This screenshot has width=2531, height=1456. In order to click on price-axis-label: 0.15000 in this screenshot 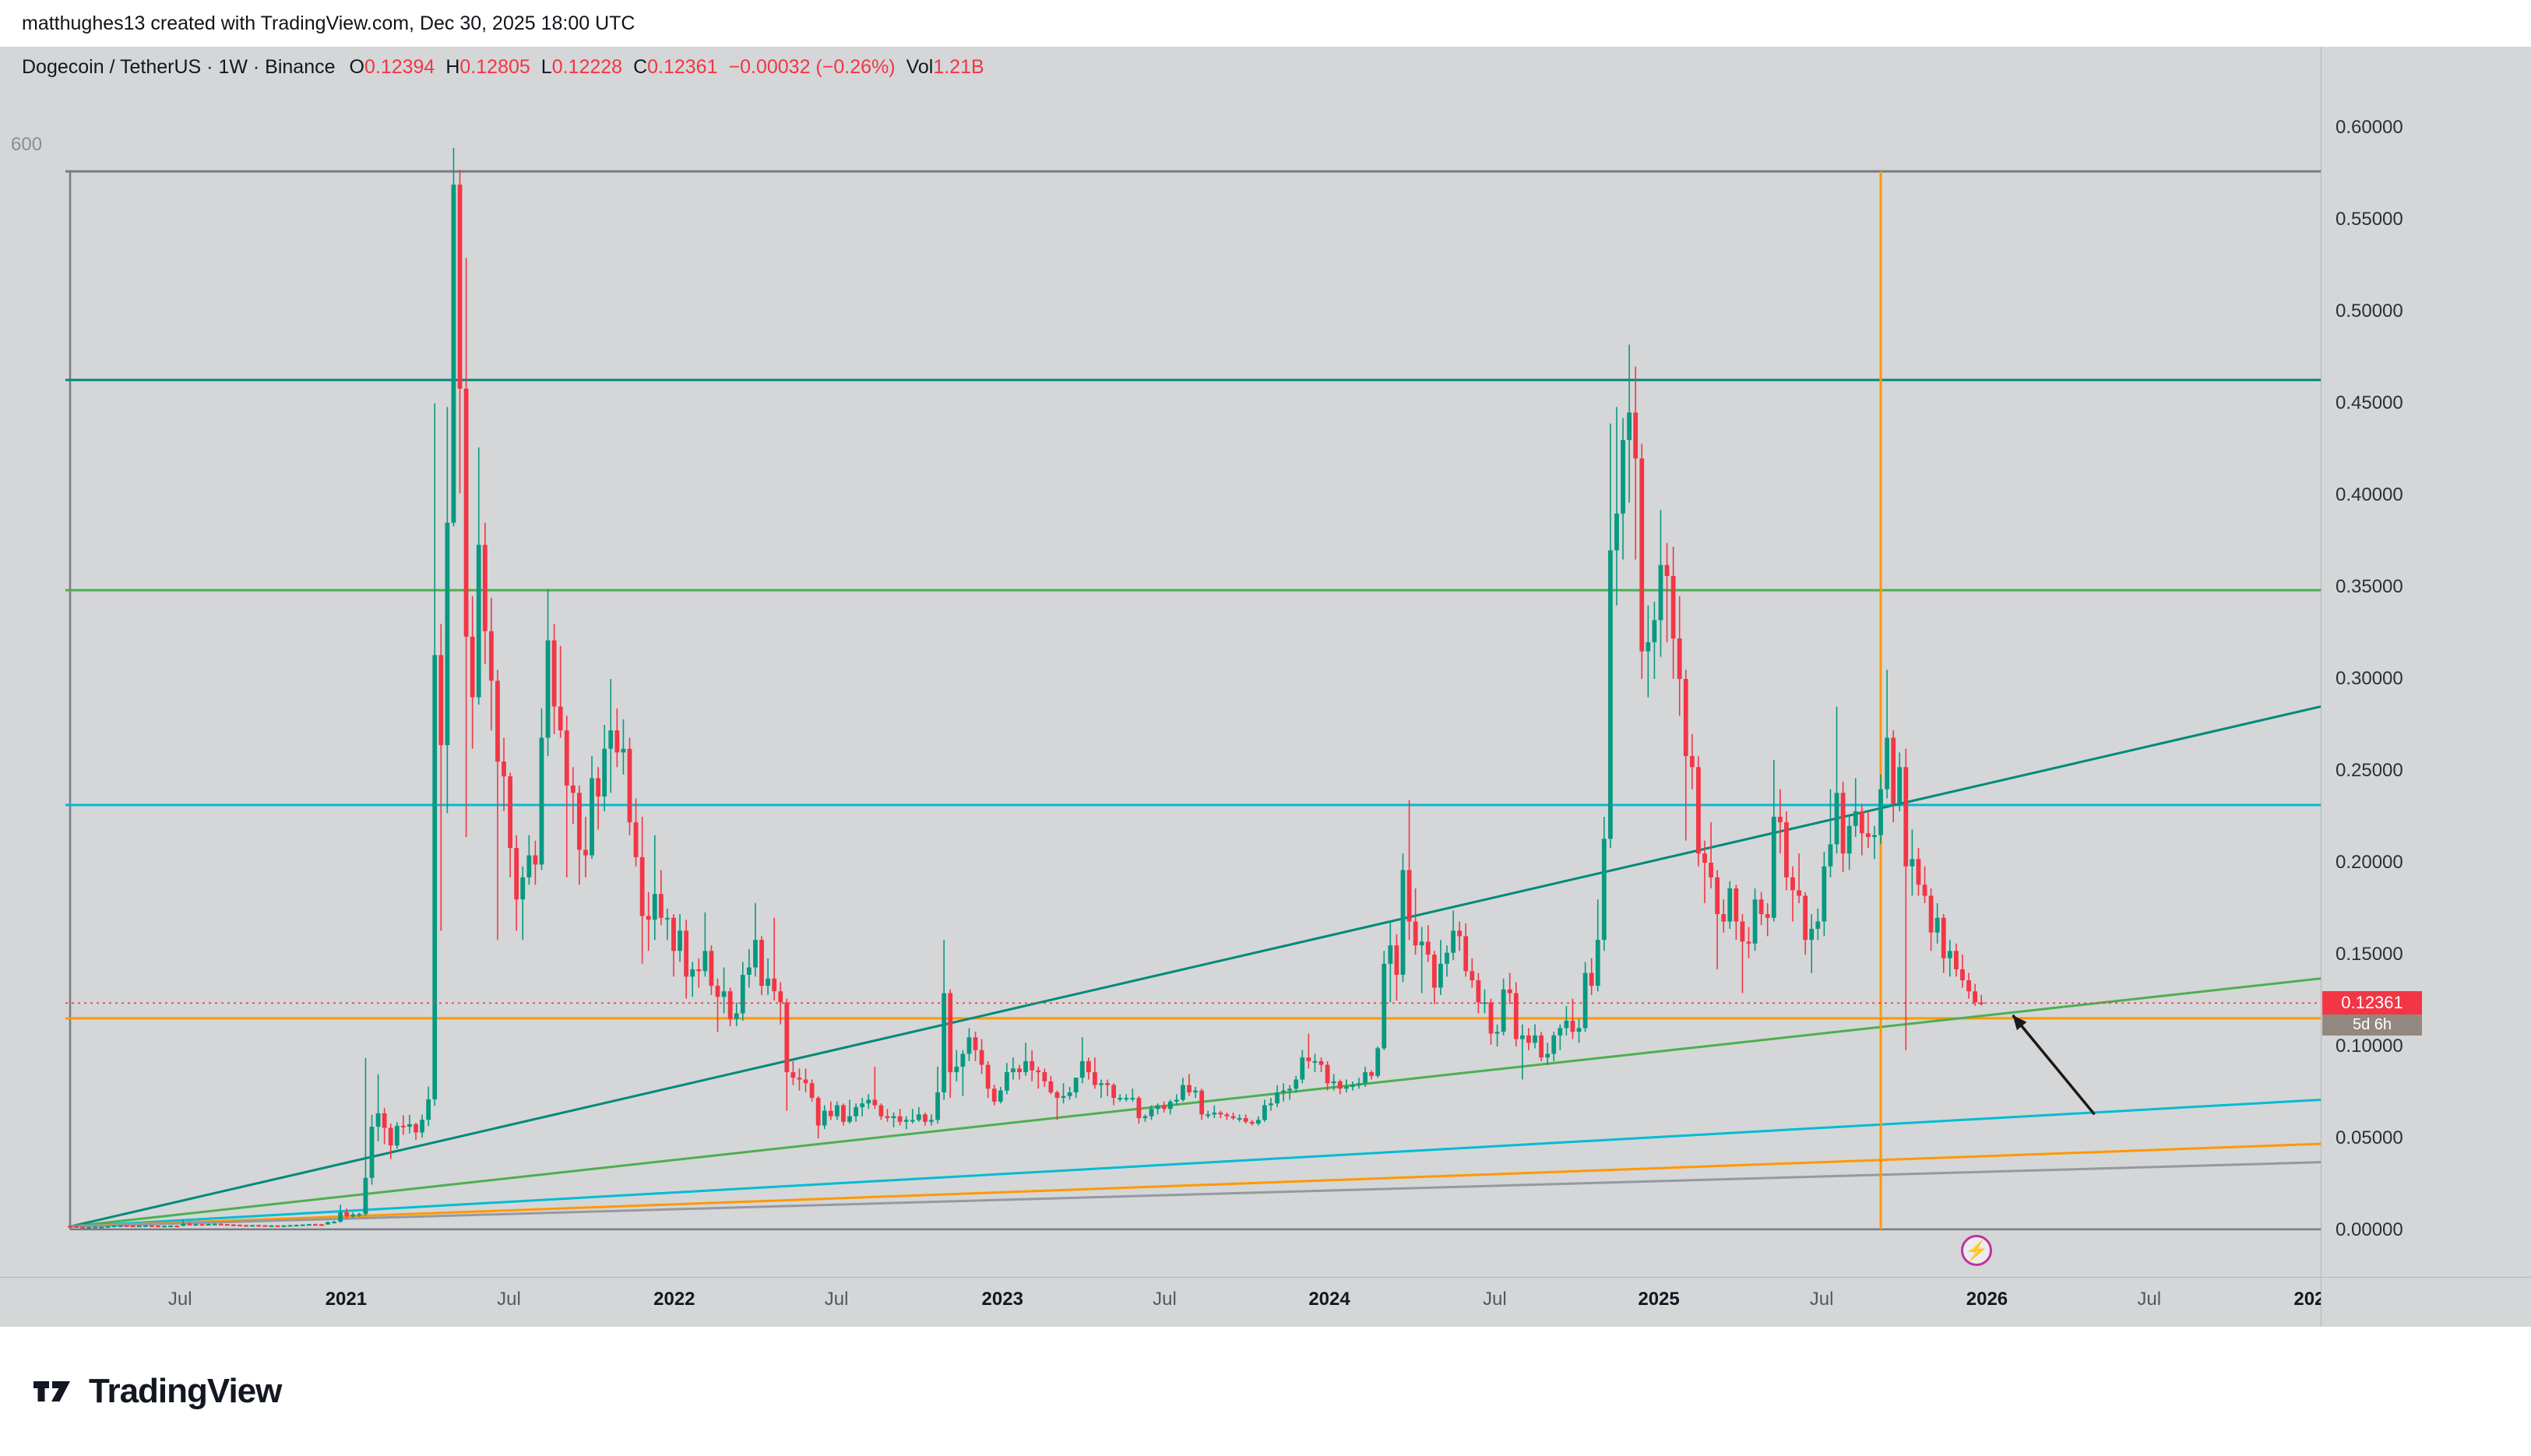, I will do `click(2369, 954)`.